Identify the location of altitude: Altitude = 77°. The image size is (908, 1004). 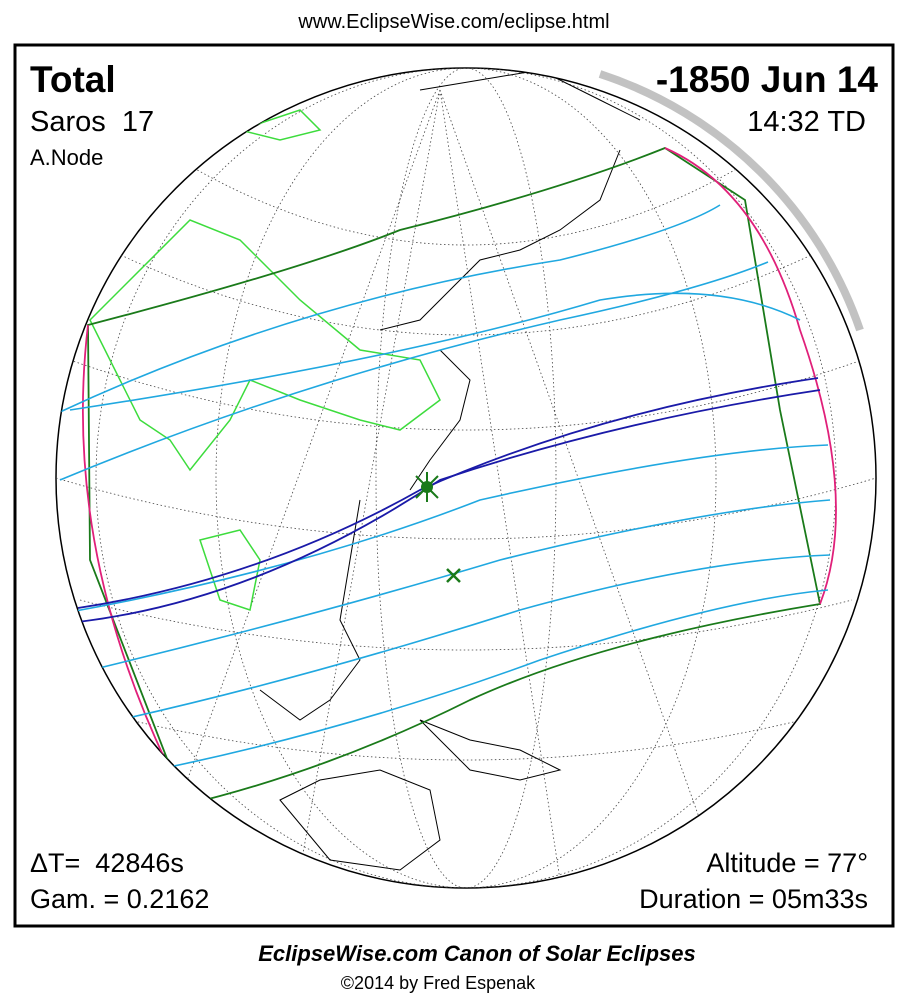
(787, 863).